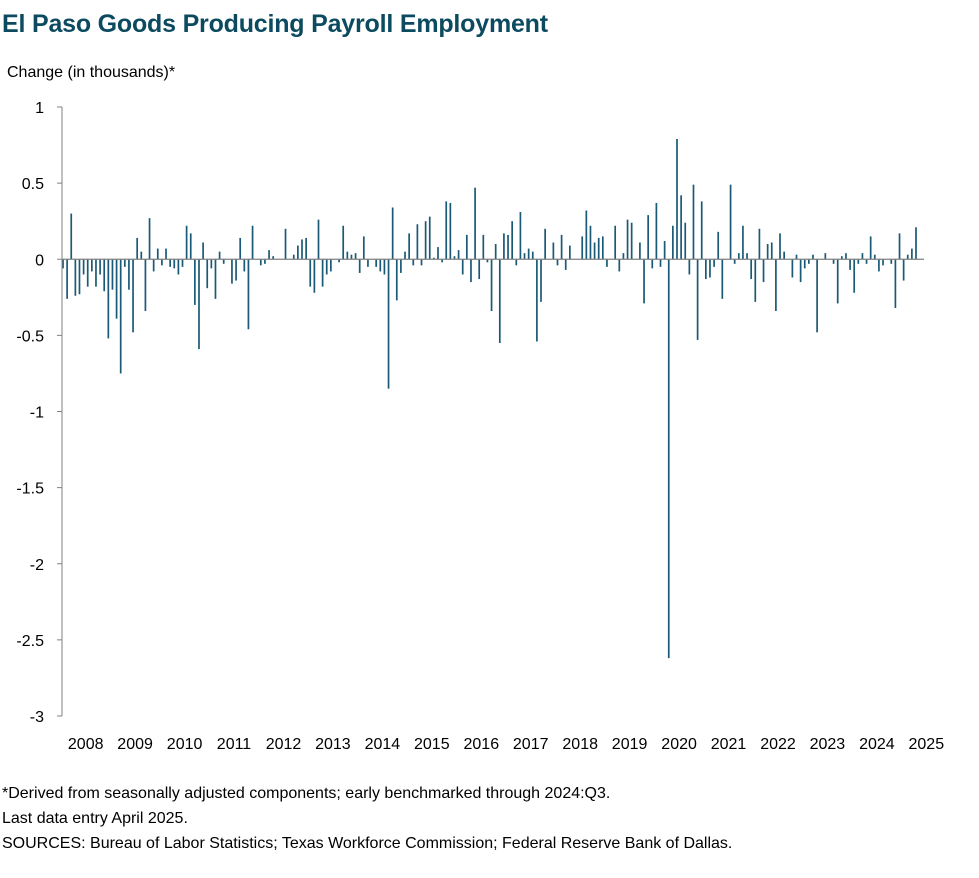  Describe the element at coordinates (91, 72) in the screenshot. I see `y-axis-label: Change (in thousands)*` at that location.